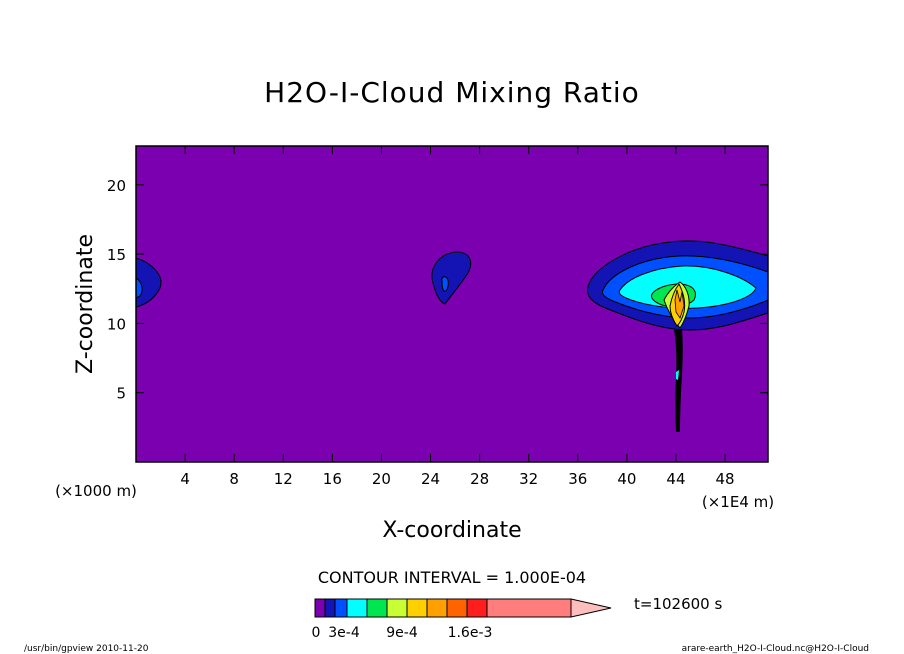  Describe the element at coordinates (344, 633) in the screenshot. I see `colorbar-label: 3e-4` at that location.